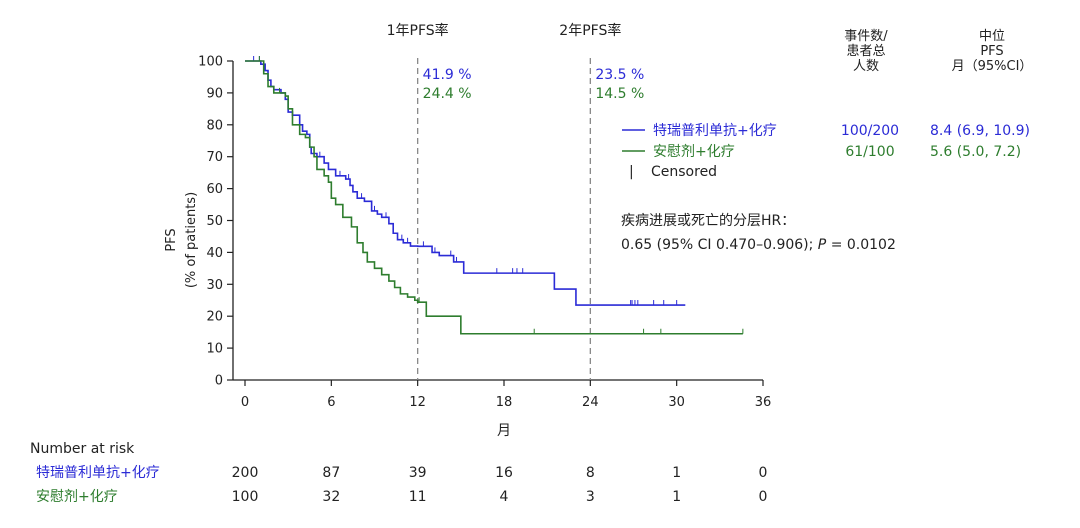 This screenshot has height=528, width=1080. What do you see at coordinates (715, 131) in the screenshot?
I see `legend-name: 特瑞普利单抗+化疗` at bounding box center [715, 131].